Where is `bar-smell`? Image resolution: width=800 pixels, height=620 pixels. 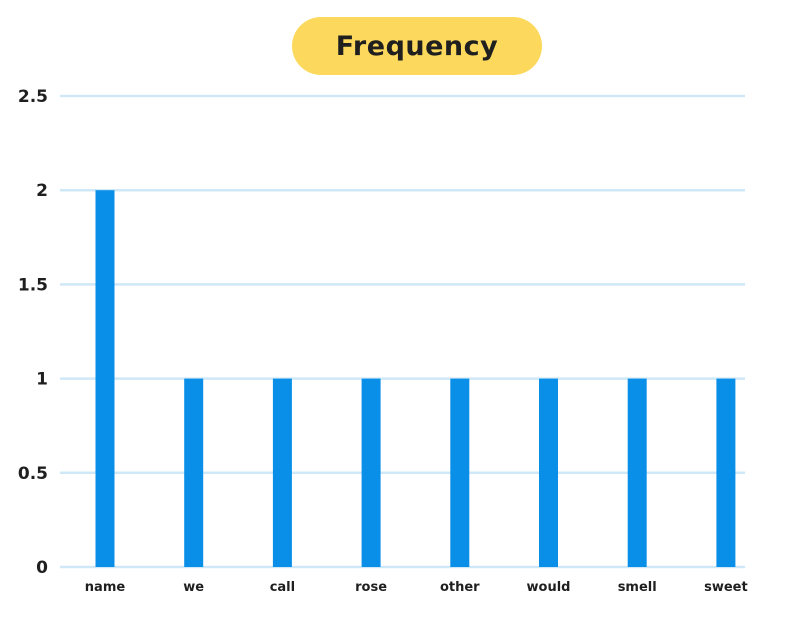
bar-smell is located at coordinates (637, 472).